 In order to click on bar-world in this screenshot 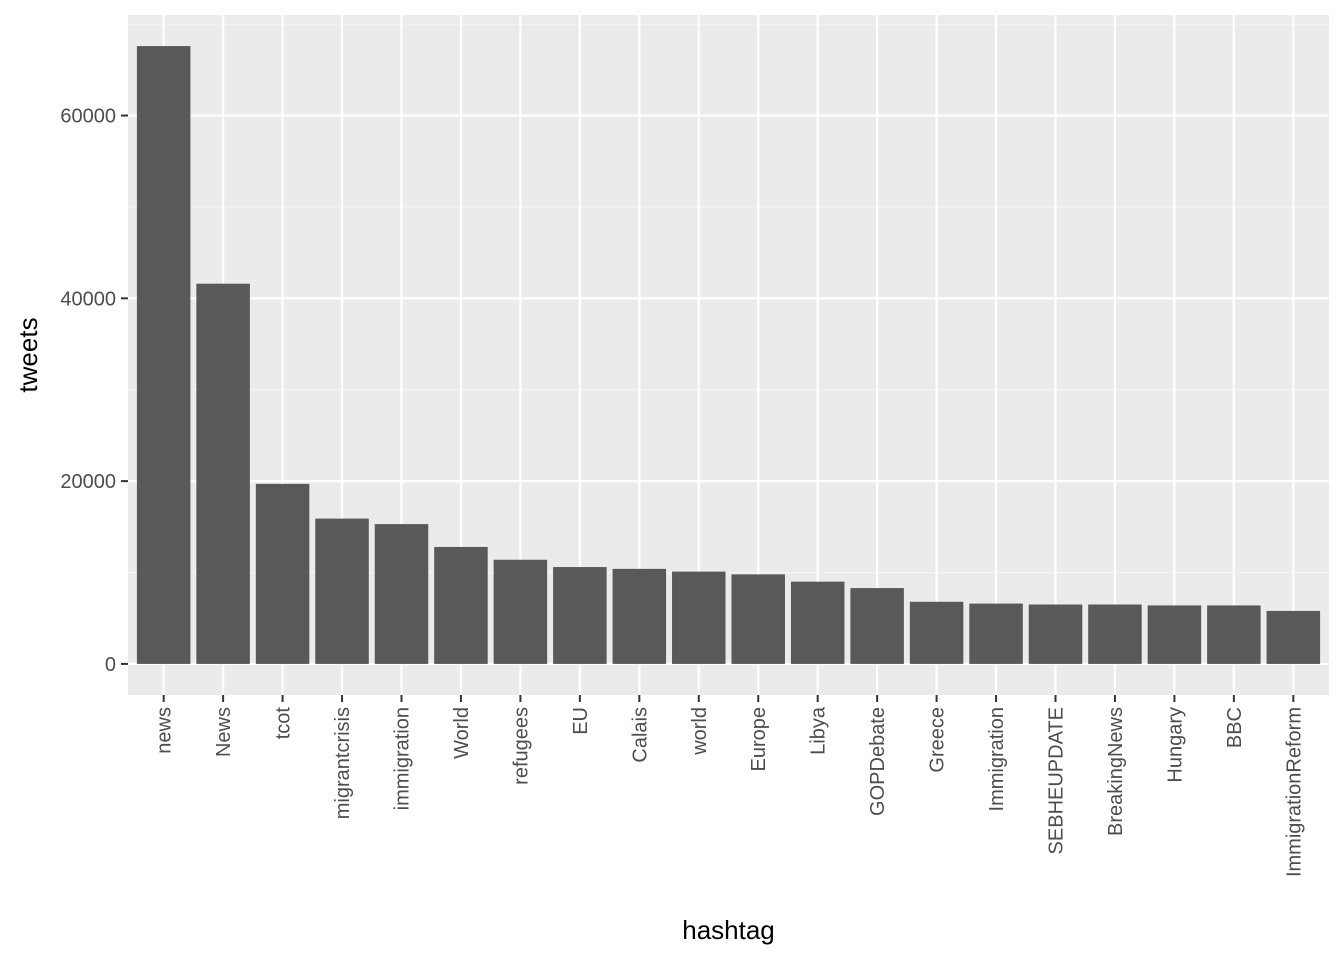, I will do `click(699, 617)`.